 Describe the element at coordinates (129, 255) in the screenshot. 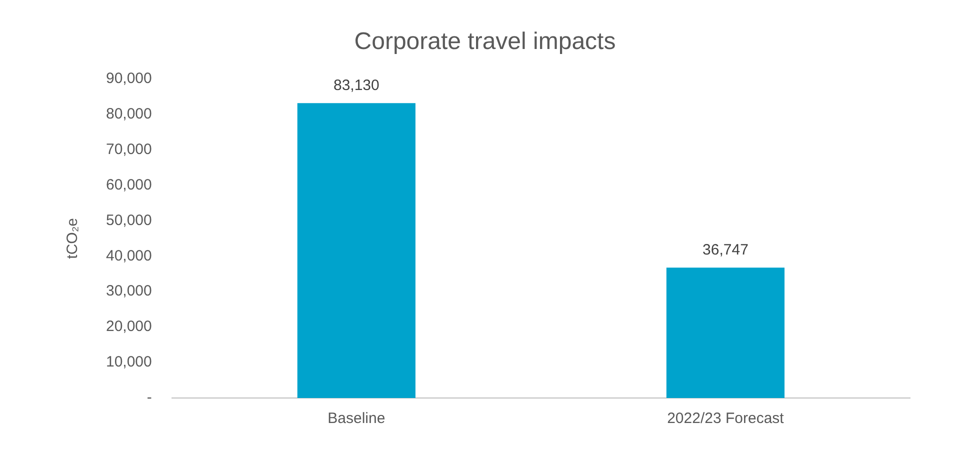

I see `y-tick-label: 40,000` at that location.